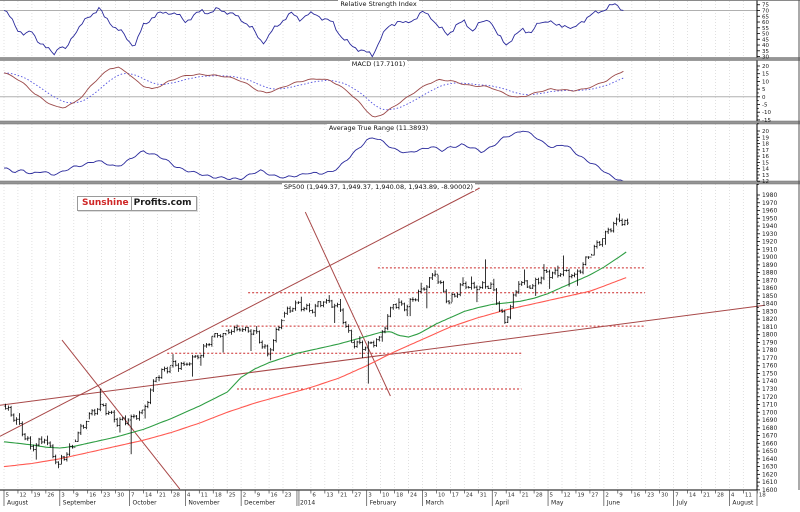 This screenshot has height=512, width=800. I want to click on svg-text: 1750, so click(769, 373).